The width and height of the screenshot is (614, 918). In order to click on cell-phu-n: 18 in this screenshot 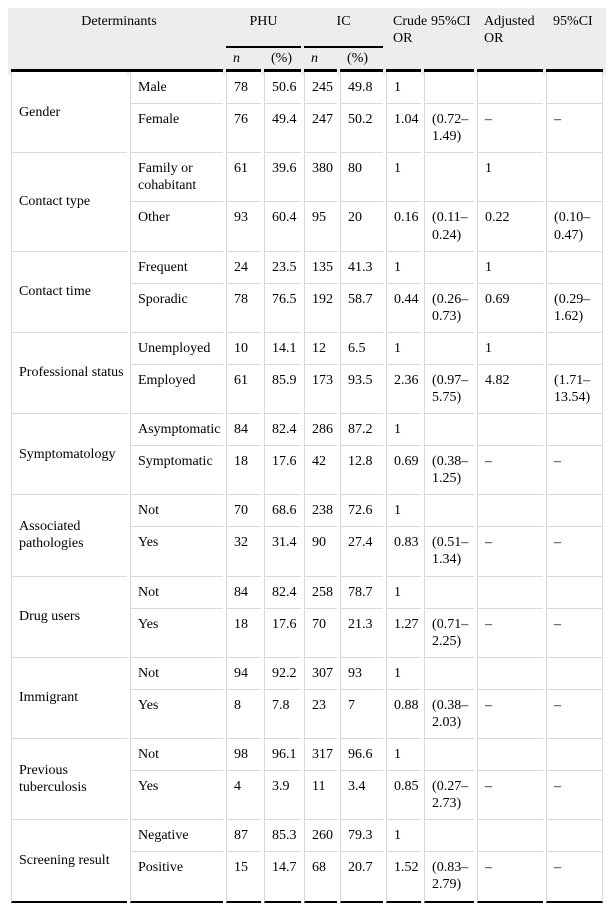, I will do `click(244, 471)`.